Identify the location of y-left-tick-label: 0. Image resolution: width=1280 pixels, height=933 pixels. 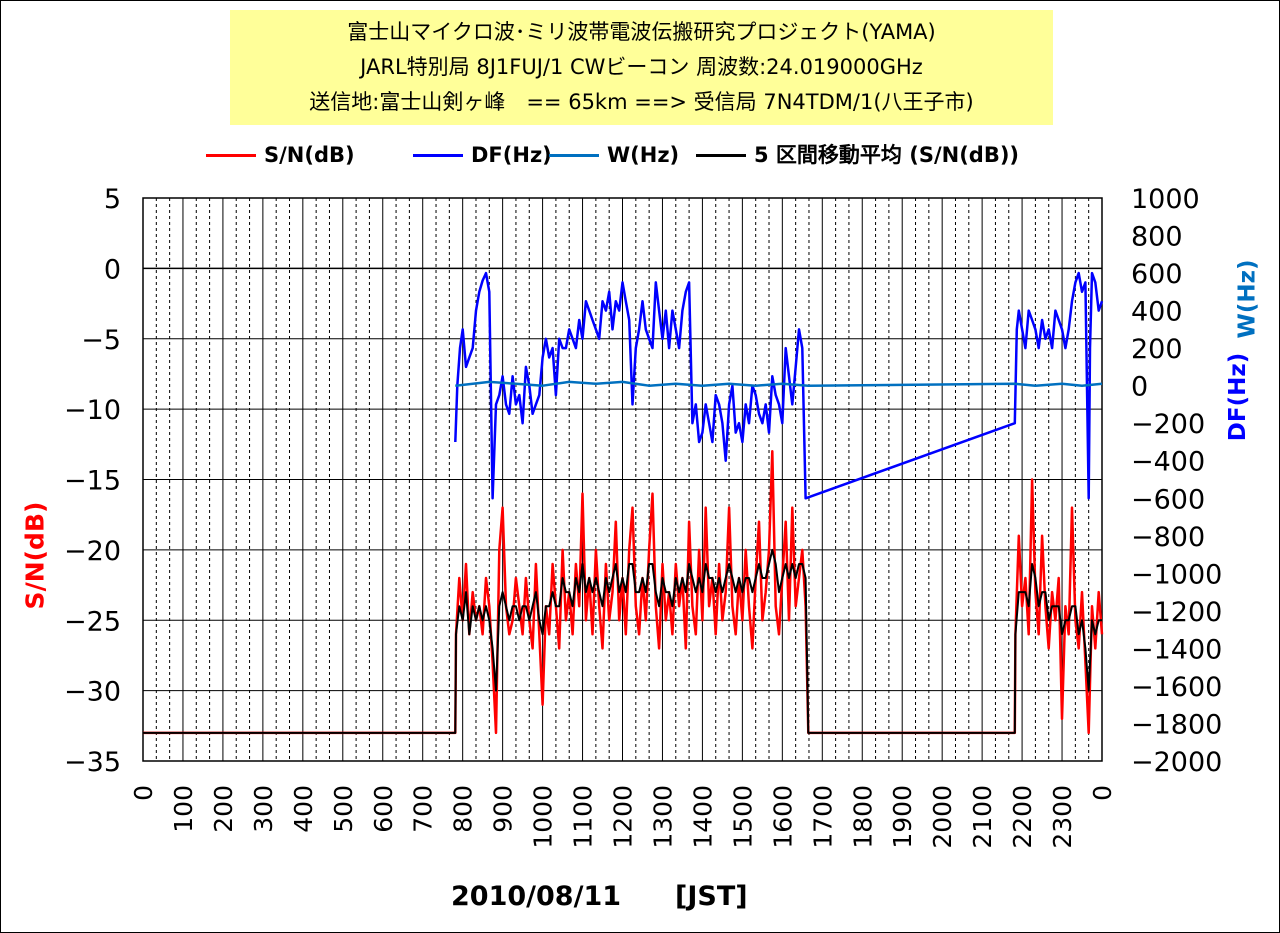
(112, 269).